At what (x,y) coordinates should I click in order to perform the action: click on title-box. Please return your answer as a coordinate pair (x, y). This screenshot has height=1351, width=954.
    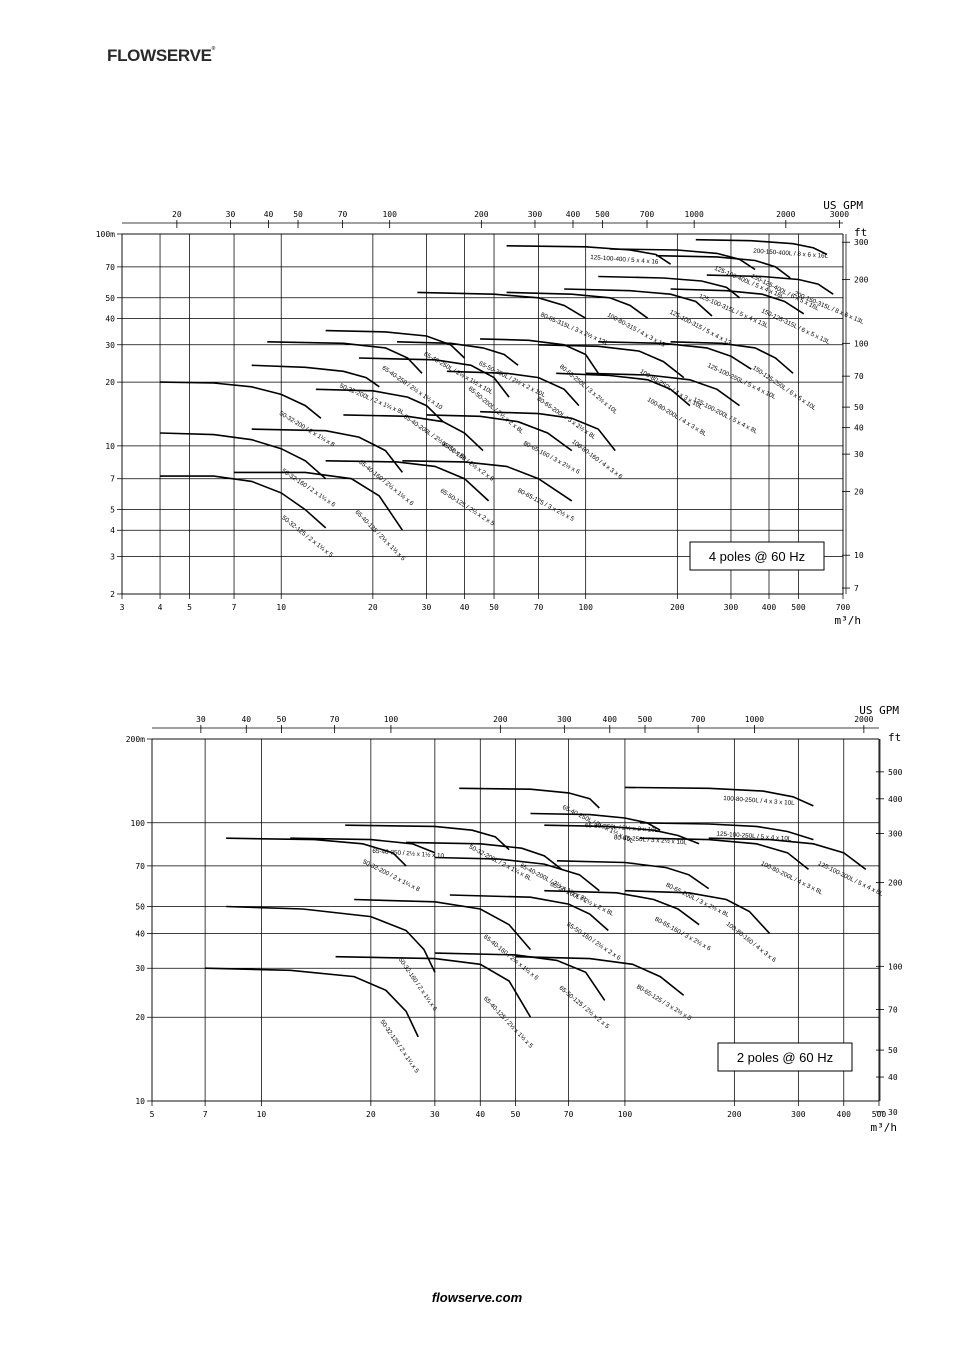
    Looking at the image, I should click on (757, 556).